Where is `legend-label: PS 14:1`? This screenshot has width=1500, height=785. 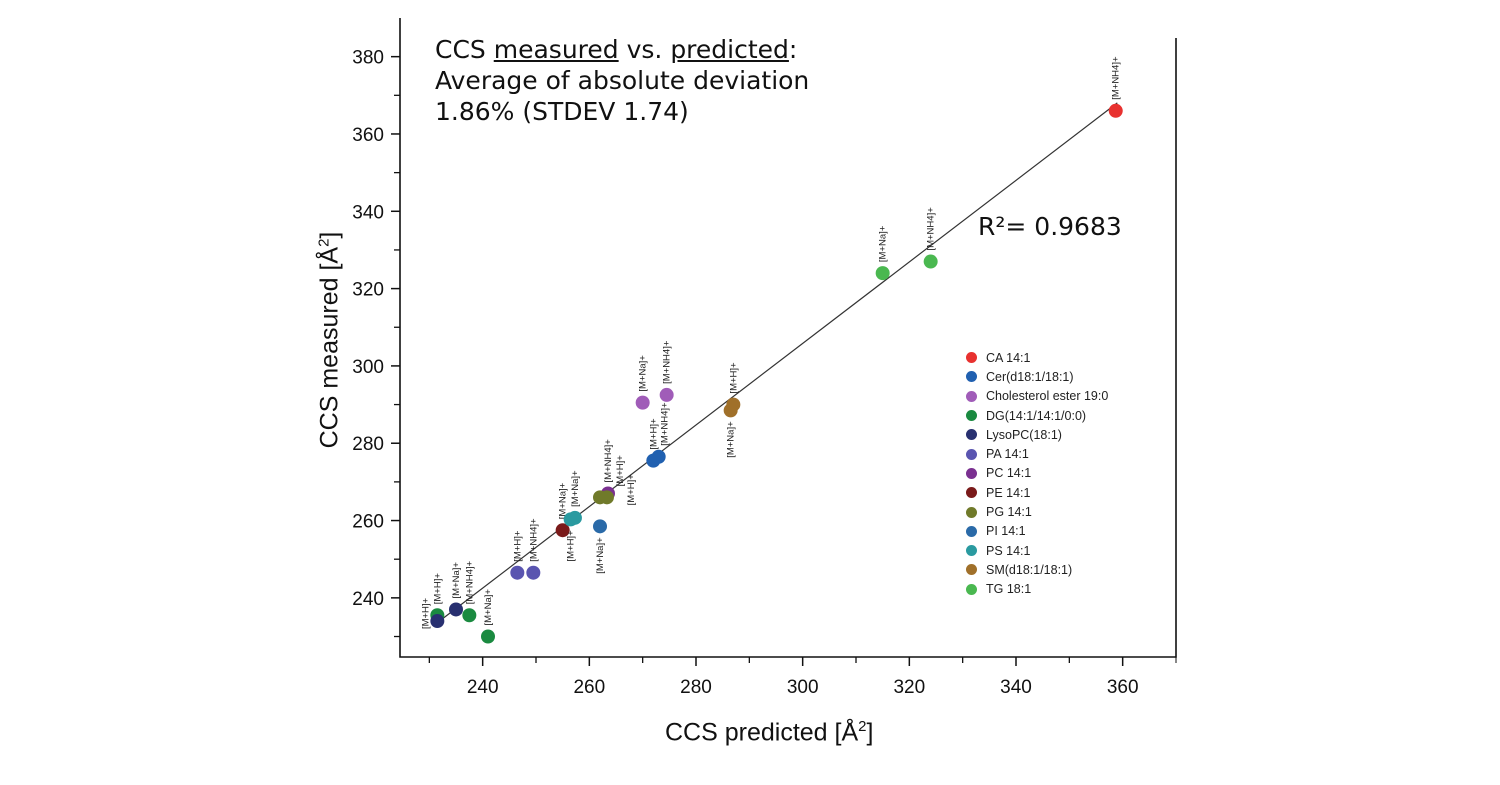
legend-label: PS 14:1 is located at coordinates (1008, 550).